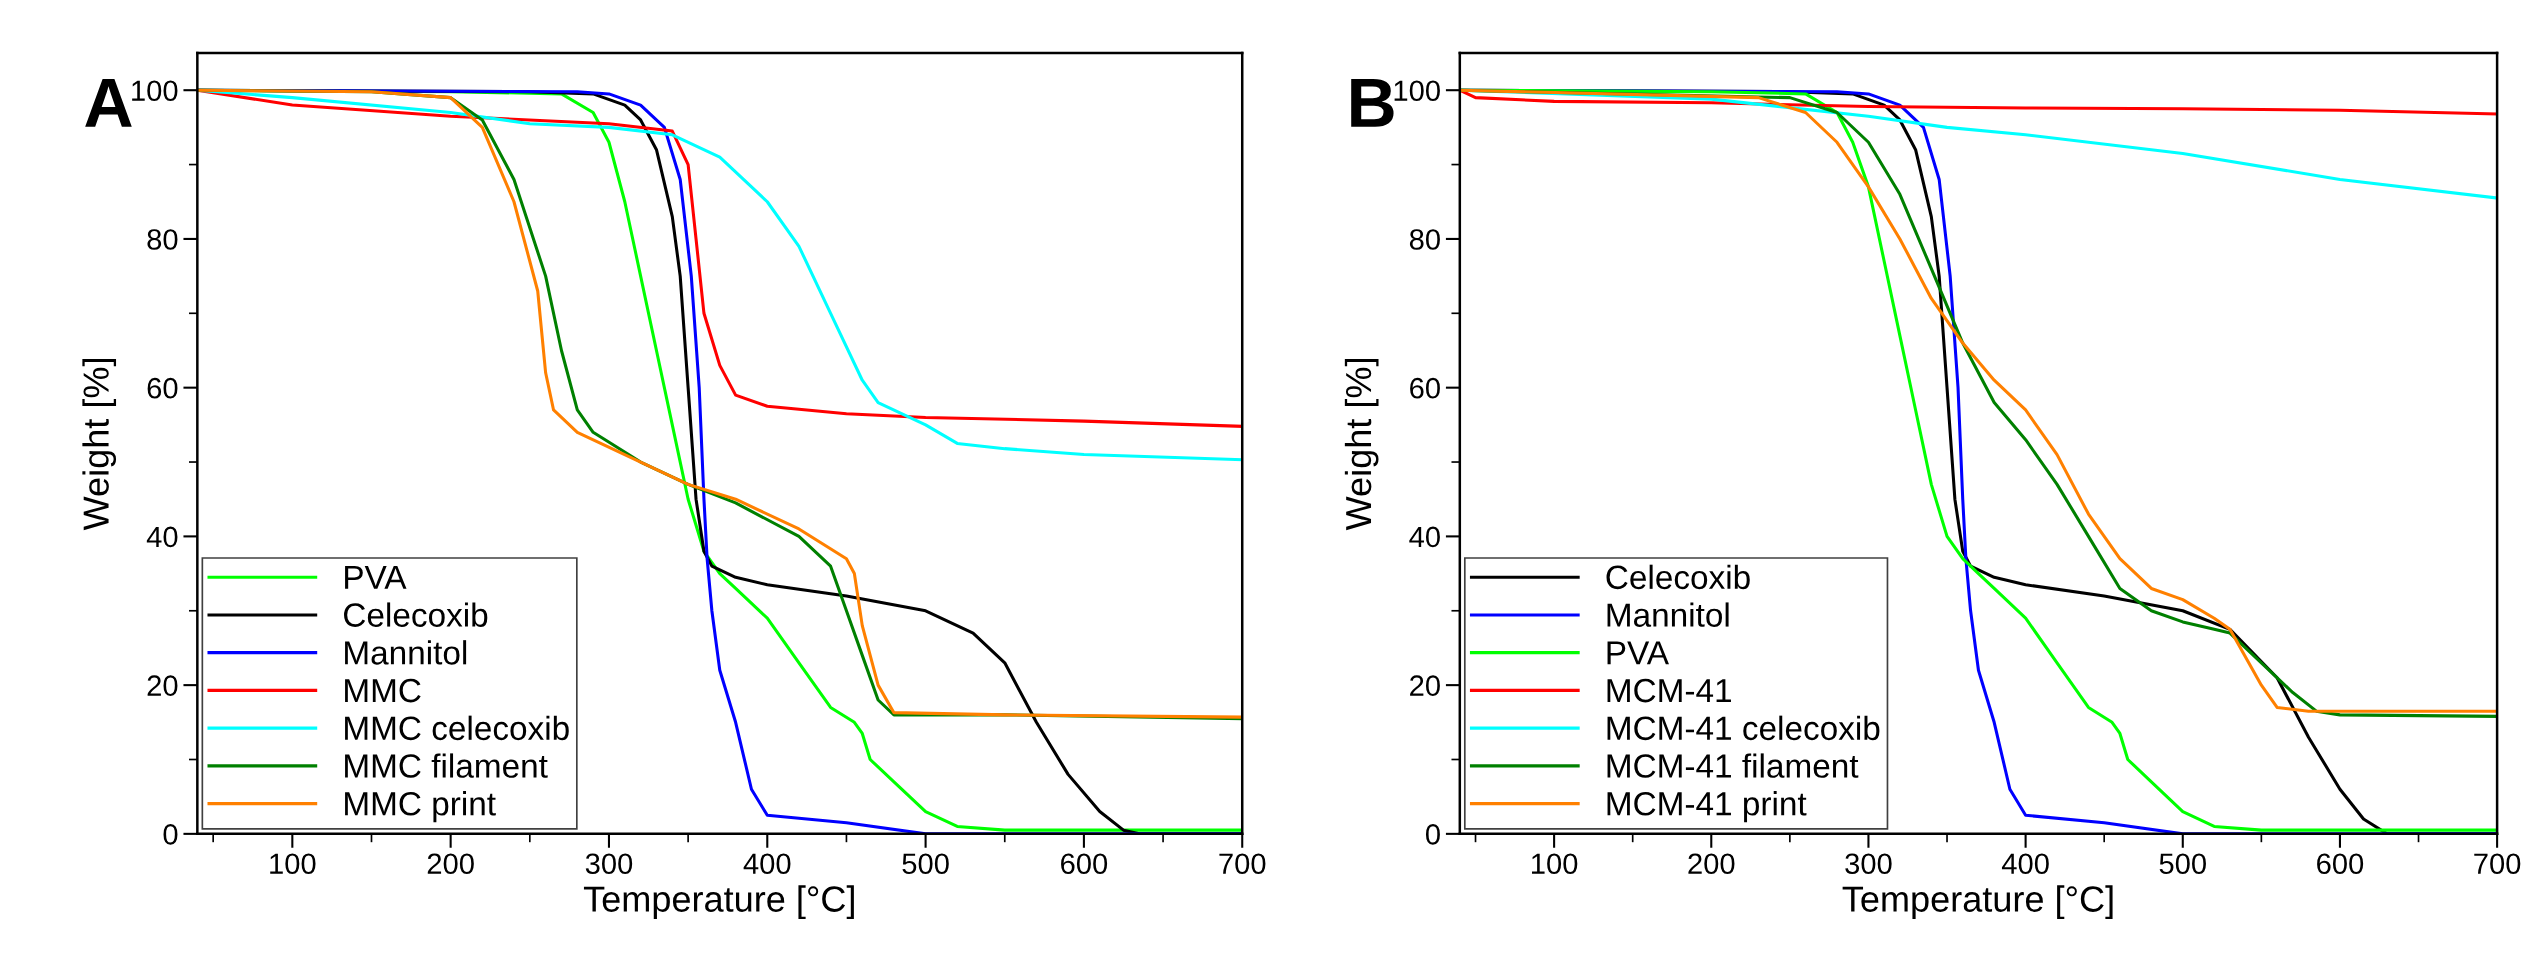 The image size is (2530, 964). Describe the element at coordinates (446, 765) in the screenshot. I see `legend-label: MMC filament` at that location.